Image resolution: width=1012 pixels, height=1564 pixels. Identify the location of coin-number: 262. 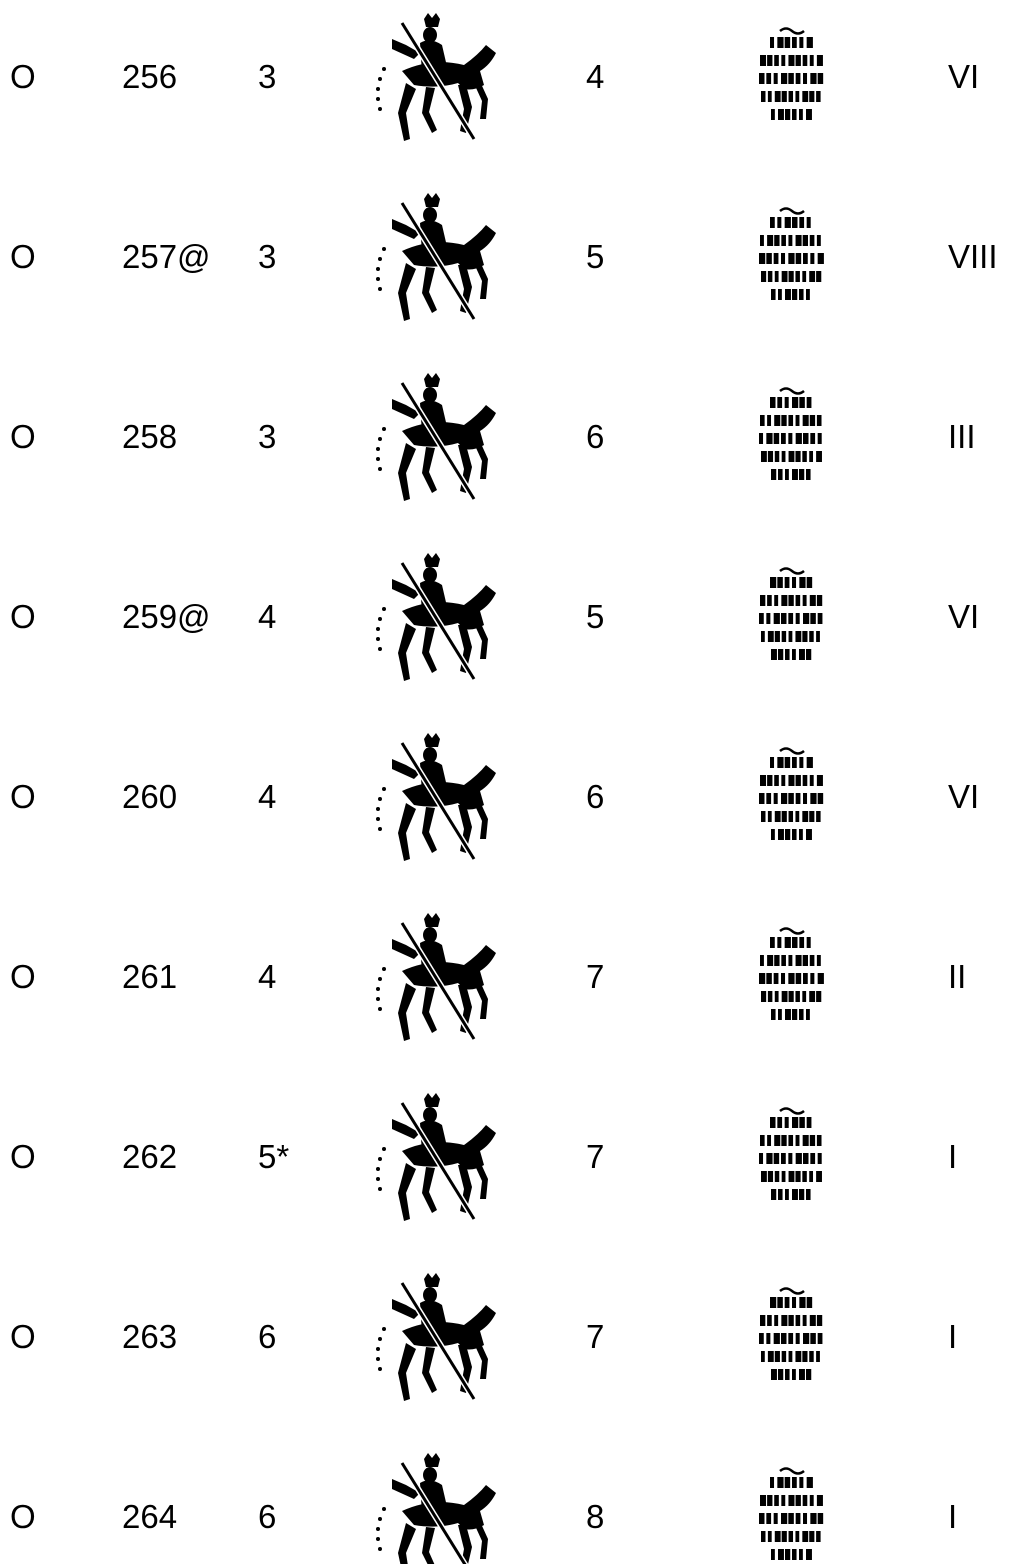
(150, 1156).